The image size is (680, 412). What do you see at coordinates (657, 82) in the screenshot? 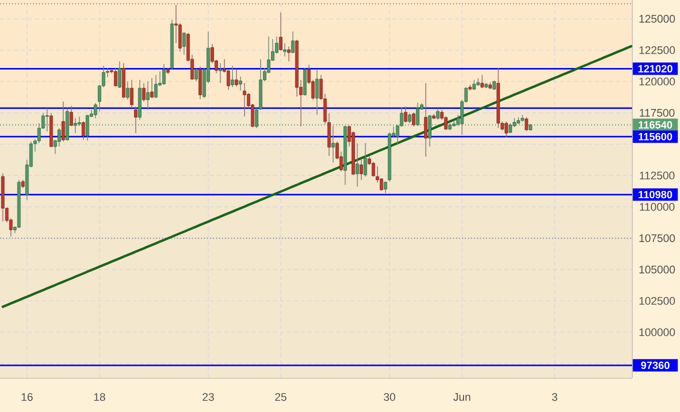
I see `y-tick-label: 120000` at bounding box center [657, 82].